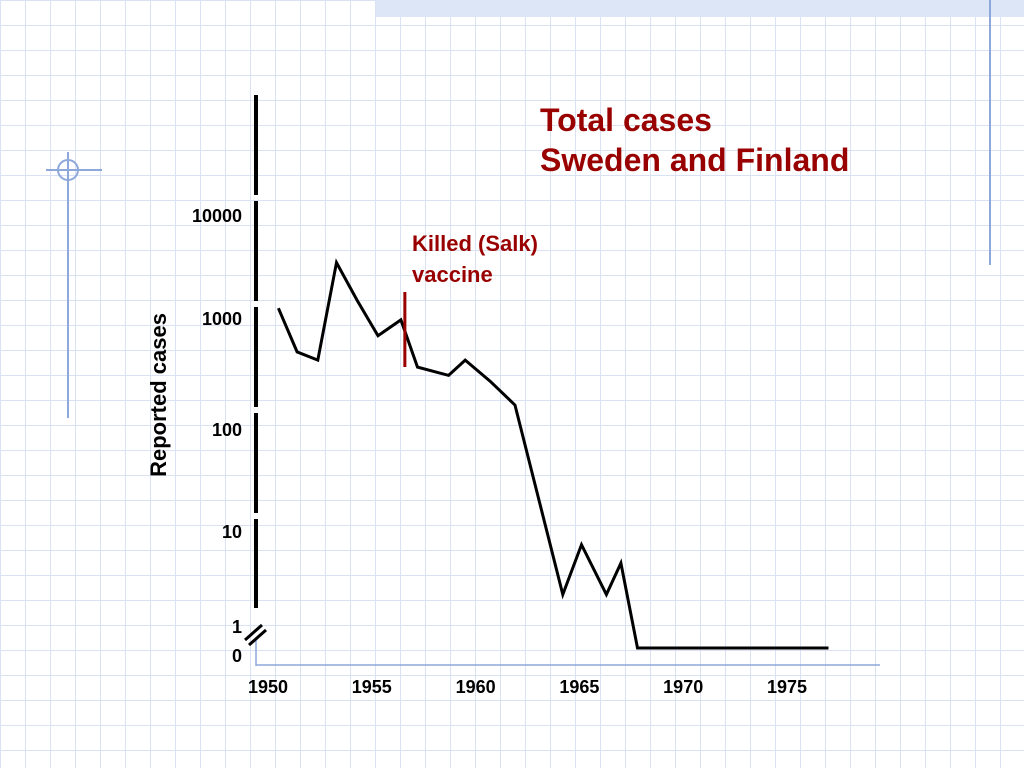  I want to click on x-tick-label: 1970, so click(683, 687).